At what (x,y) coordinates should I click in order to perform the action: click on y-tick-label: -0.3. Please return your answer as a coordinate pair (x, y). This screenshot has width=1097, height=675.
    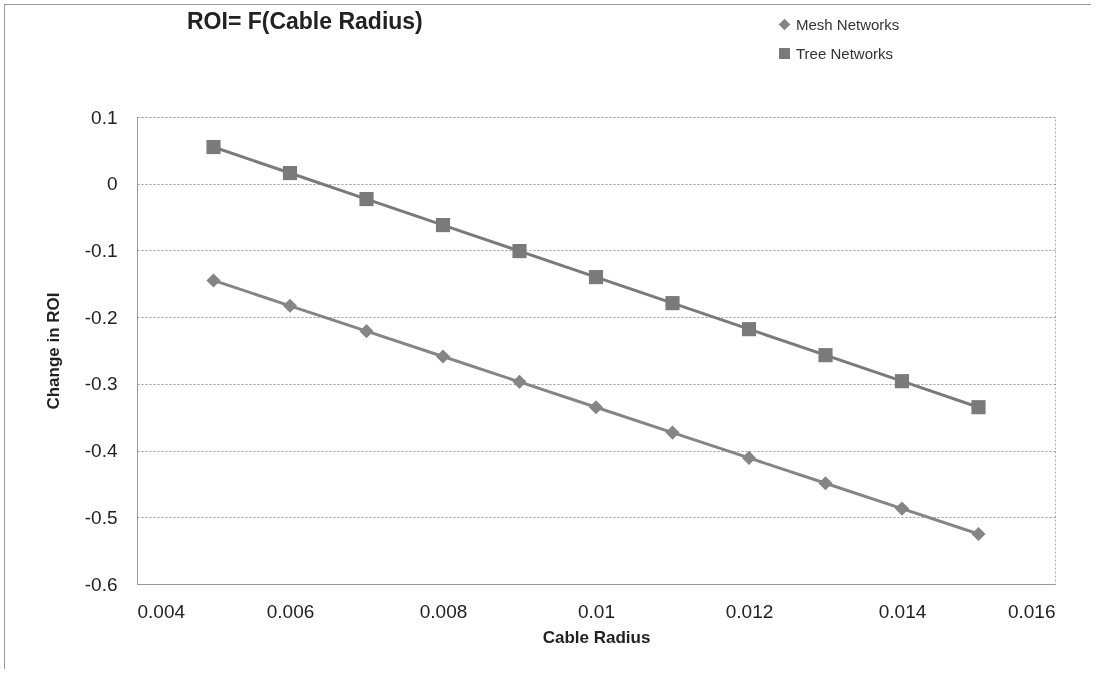
    Looking at the image, I should click on (101, 384).